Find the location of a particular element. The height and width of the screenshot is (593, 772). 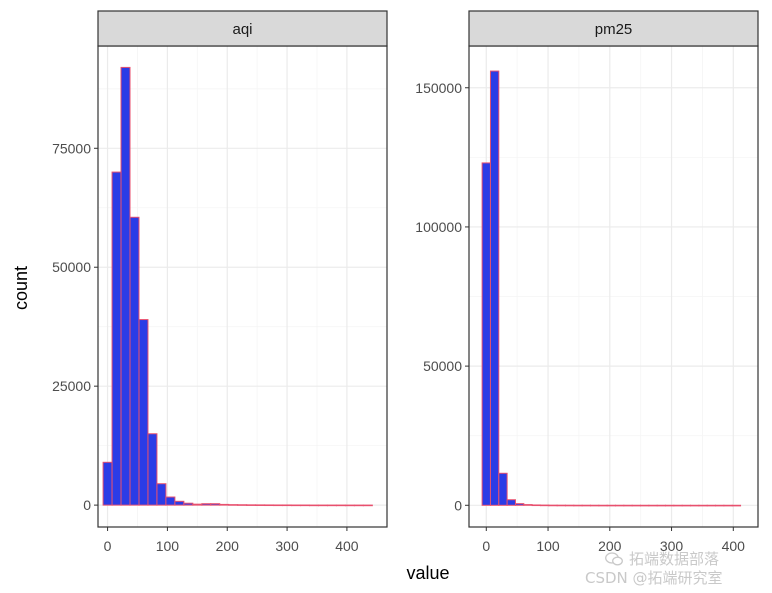

y-axis-title: count is located at coordinates (21, 288).